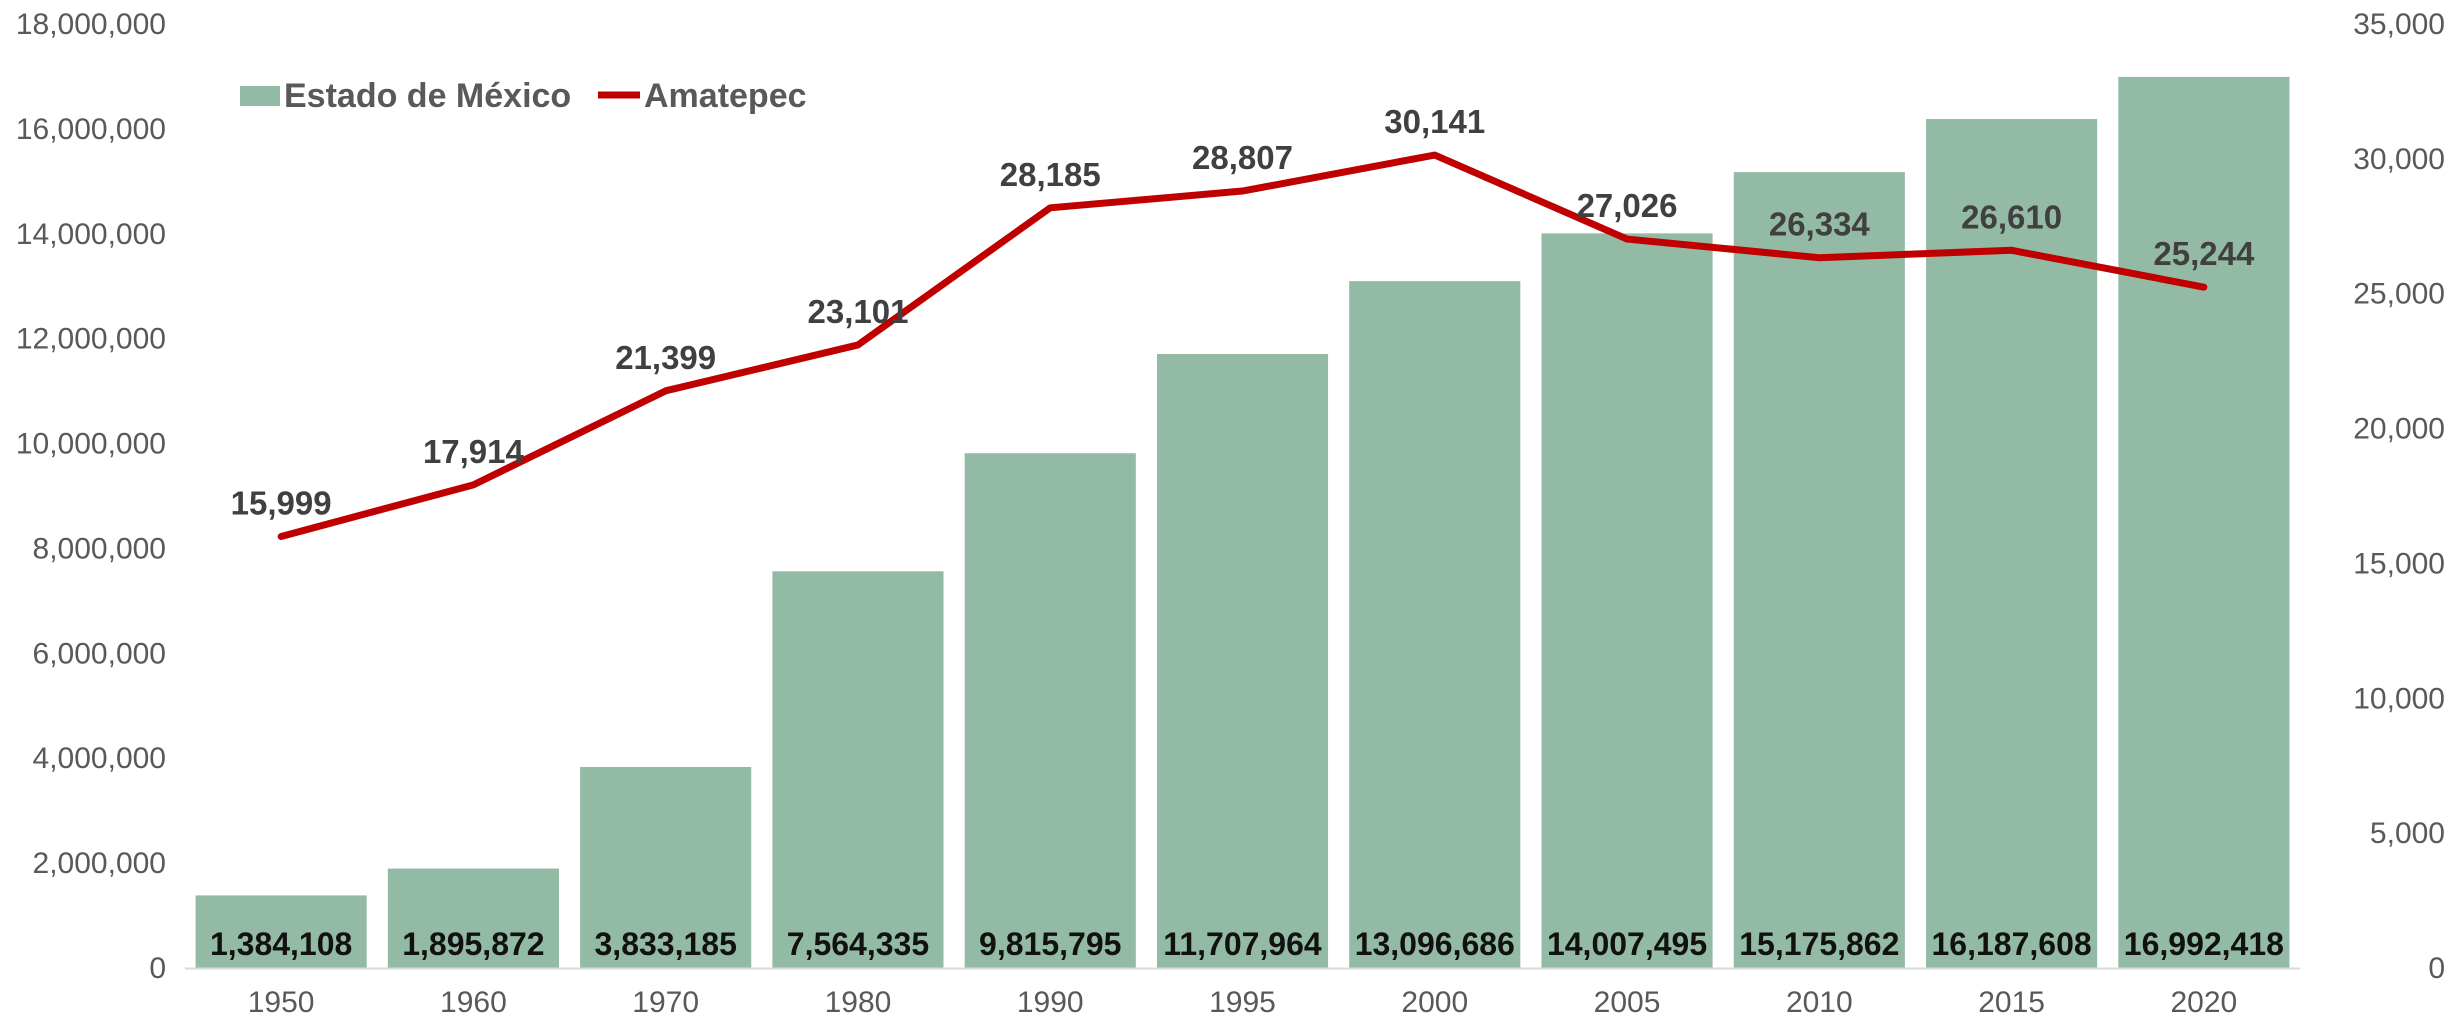 The width and height of the screenshot is (2463, 1018). I want to click on y-right-tick-label: 5,000, so click(2407, 833).